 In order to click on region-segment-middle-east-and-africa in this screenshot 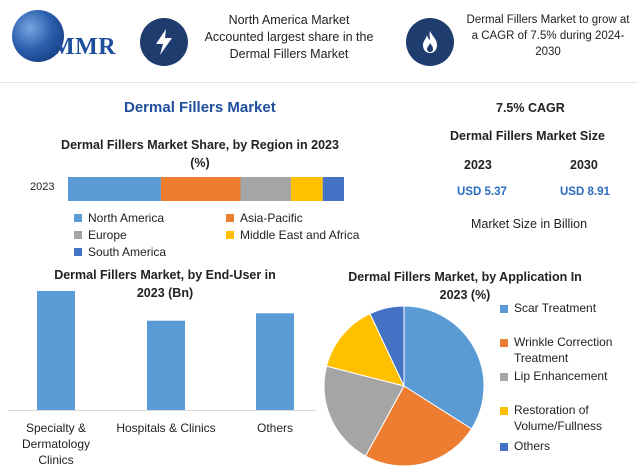, I will do `click(306, 189)`.